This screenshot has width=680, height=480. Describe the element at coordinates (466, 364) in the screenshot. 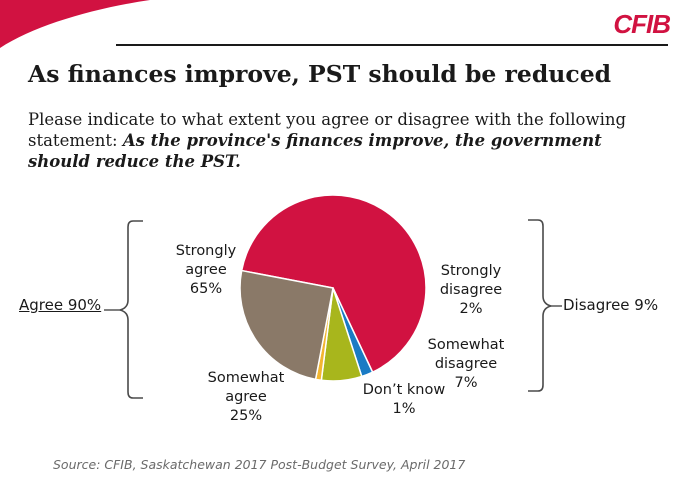

I see `label-somewhat-disagree: Somewhat disagree 7%` at that location.